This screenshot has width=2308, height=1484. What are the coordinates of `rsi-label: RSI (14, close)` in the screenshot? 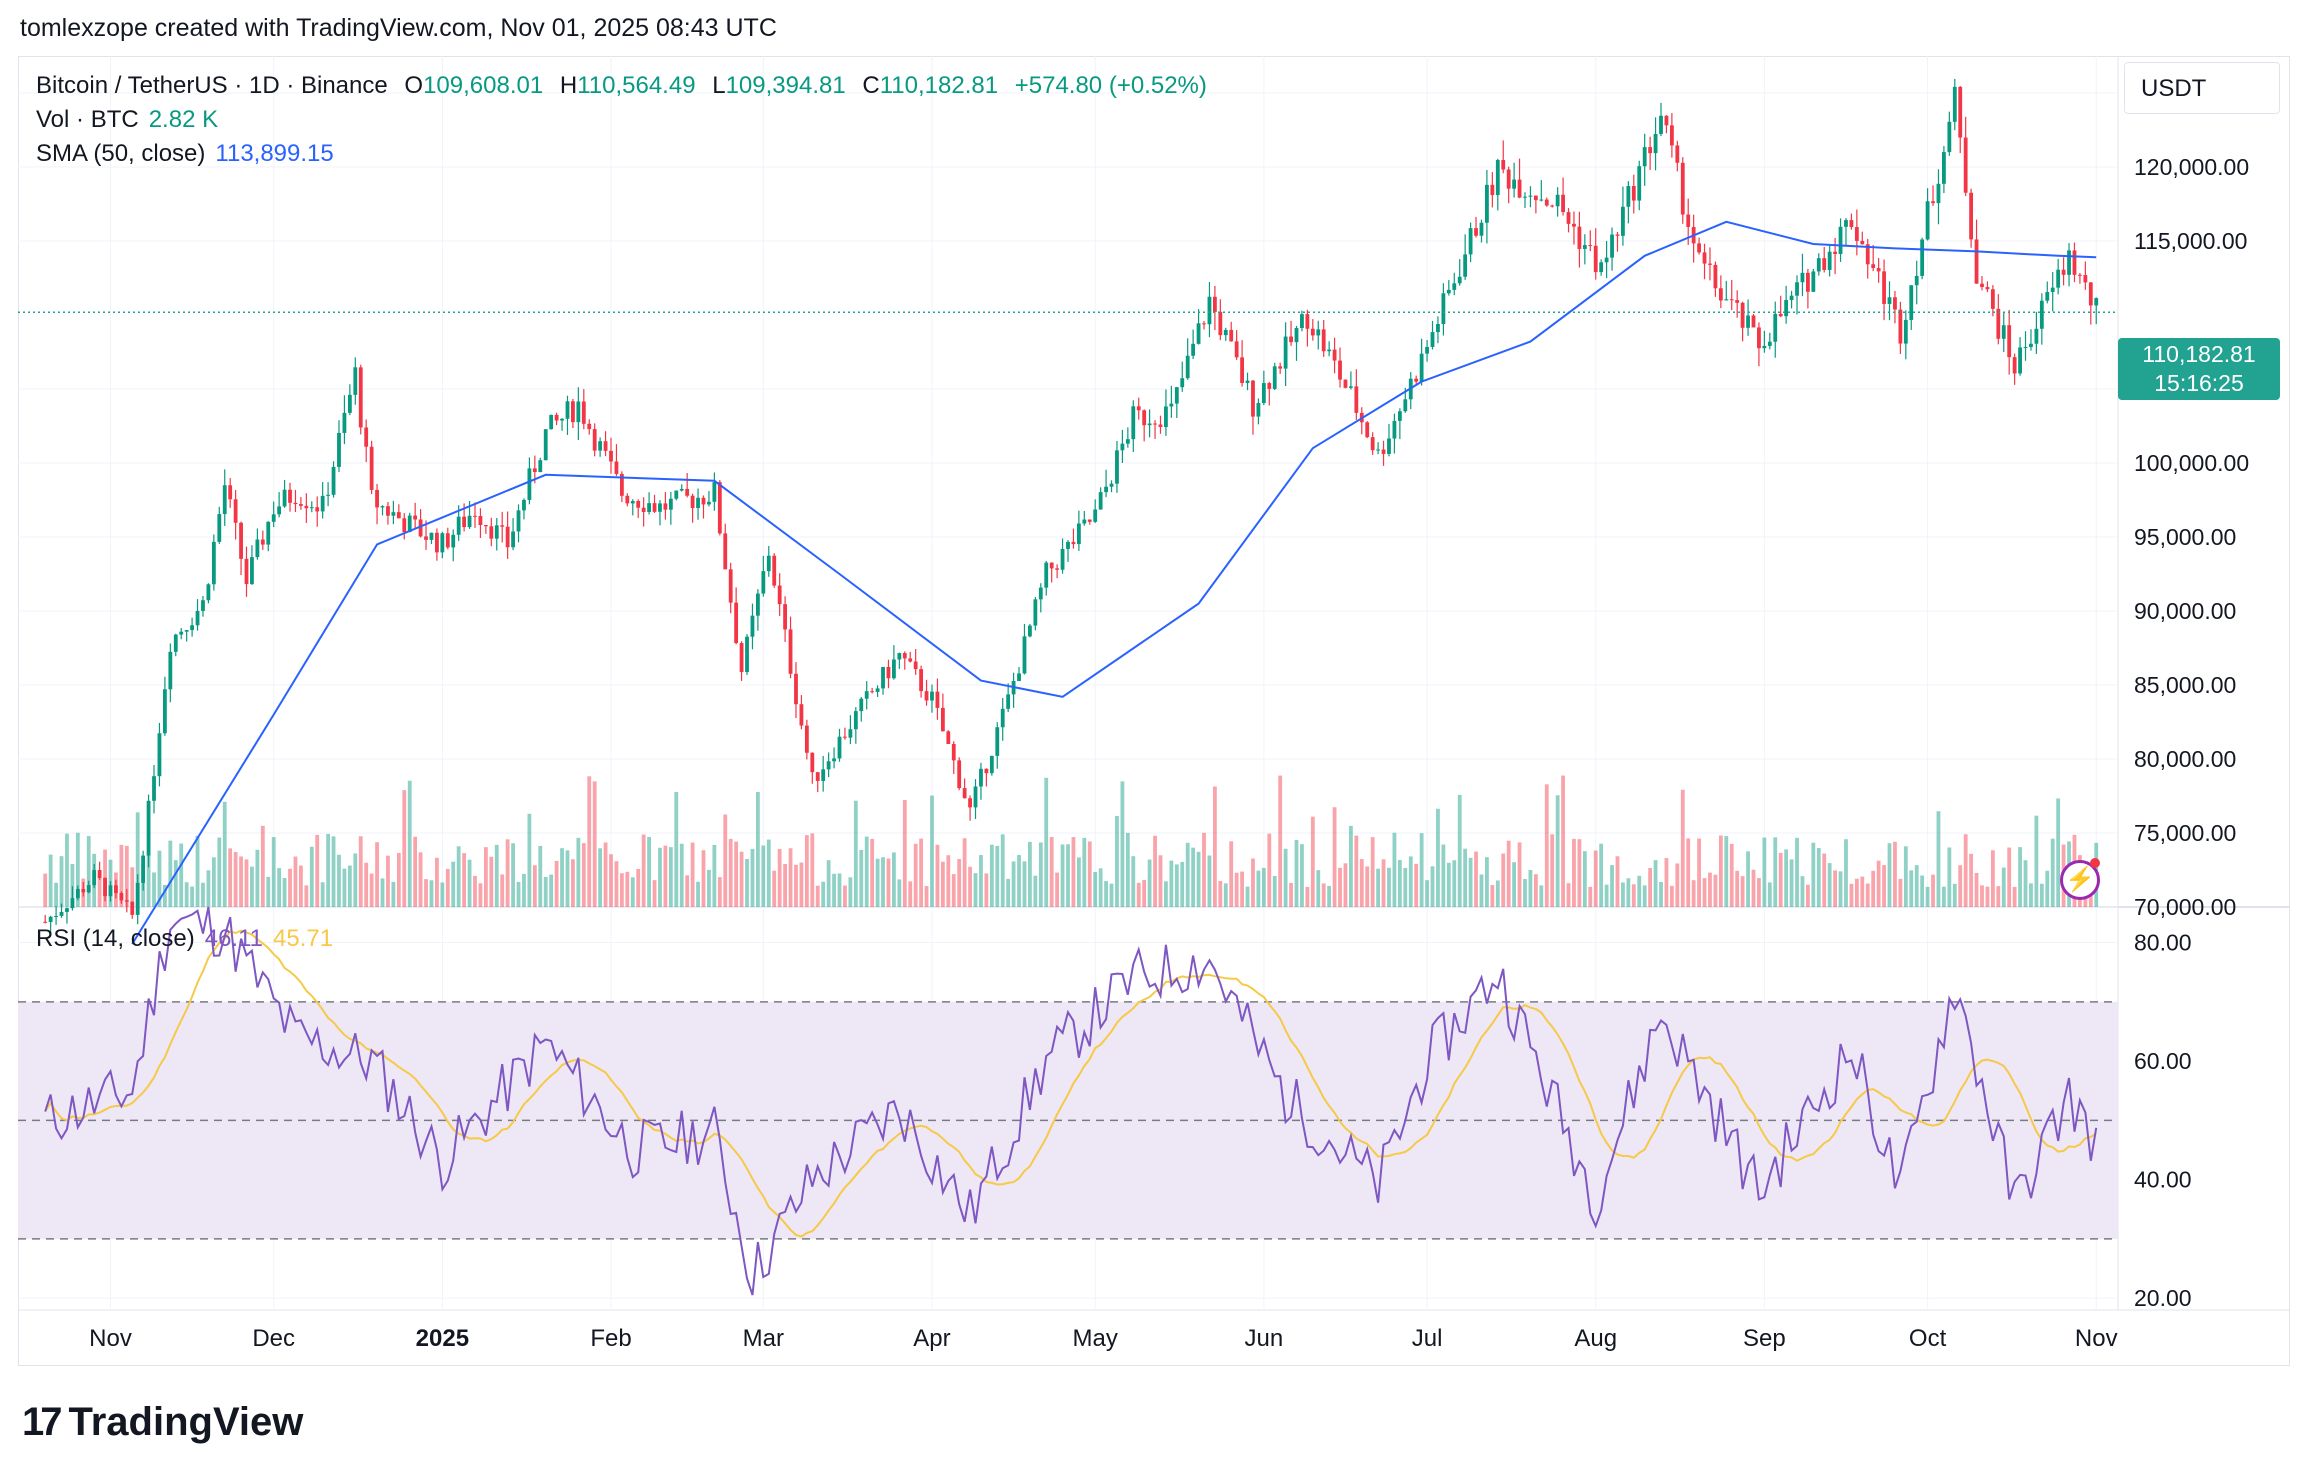 It's located at (115, 938).